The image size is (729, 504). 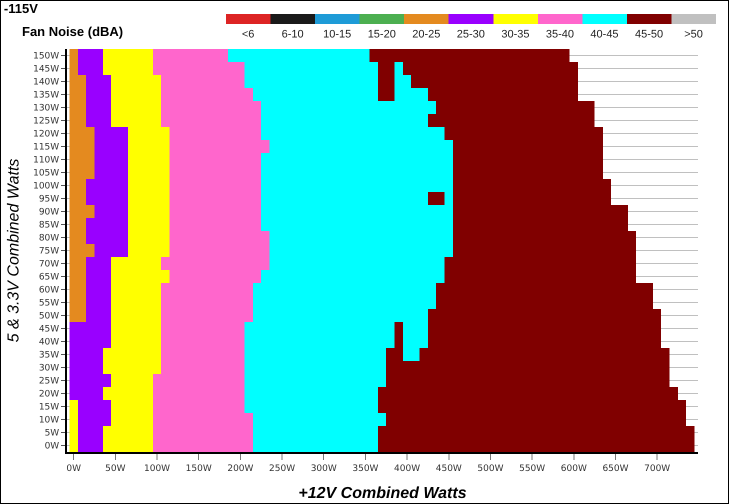 I want to click on color-bar-label: 45-50, so click(x=649, y=34).